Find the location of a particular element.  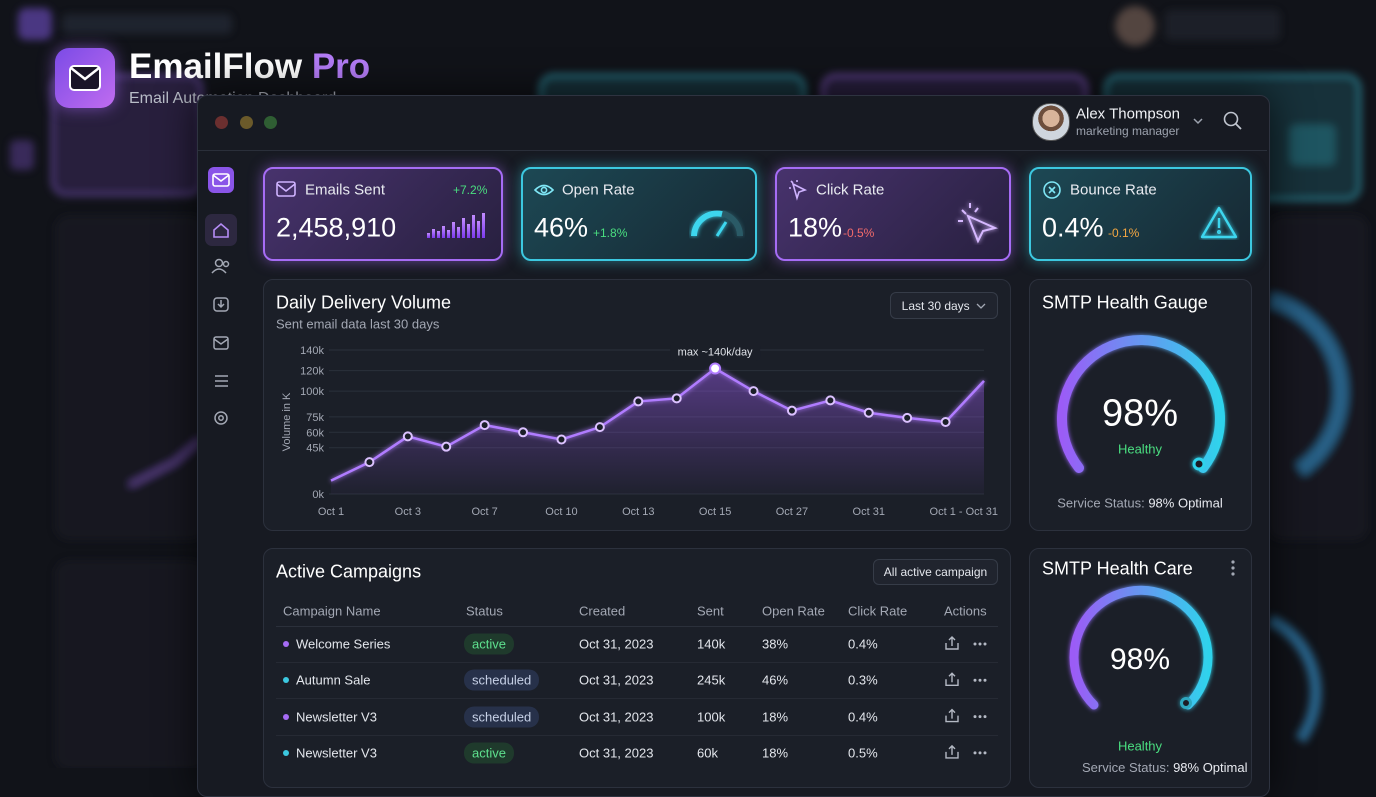

header-divider is located at coordinates (637, 626).